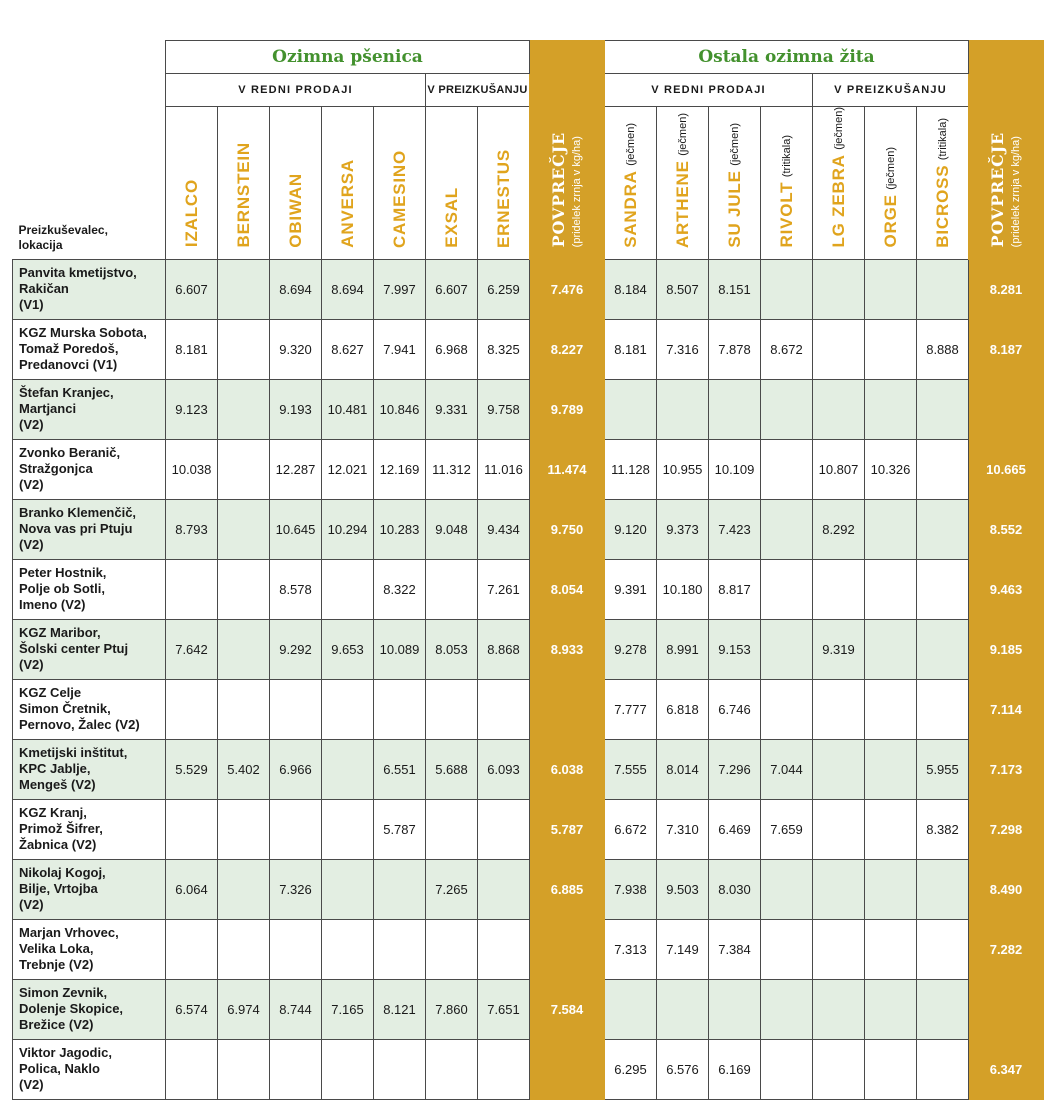  Describe the element at coordinates (347, 649) in the screenshot. I see `yield-cell: 9.653` at that location.